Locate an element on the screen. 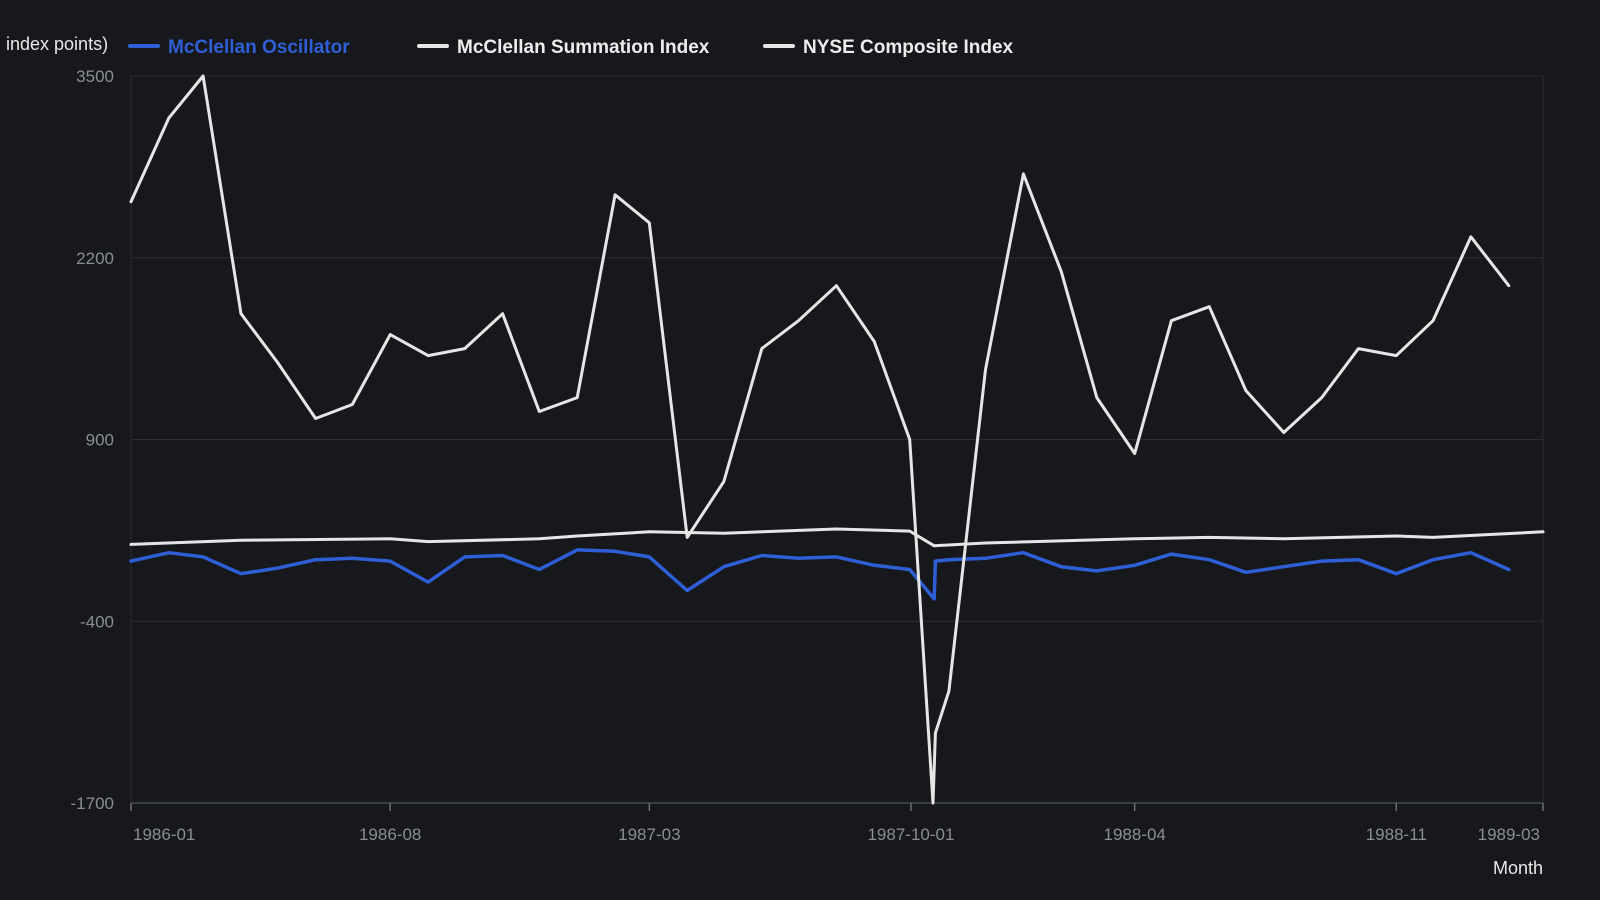  x-tick-label: 1986-01 is located at coordinates (164, 834).